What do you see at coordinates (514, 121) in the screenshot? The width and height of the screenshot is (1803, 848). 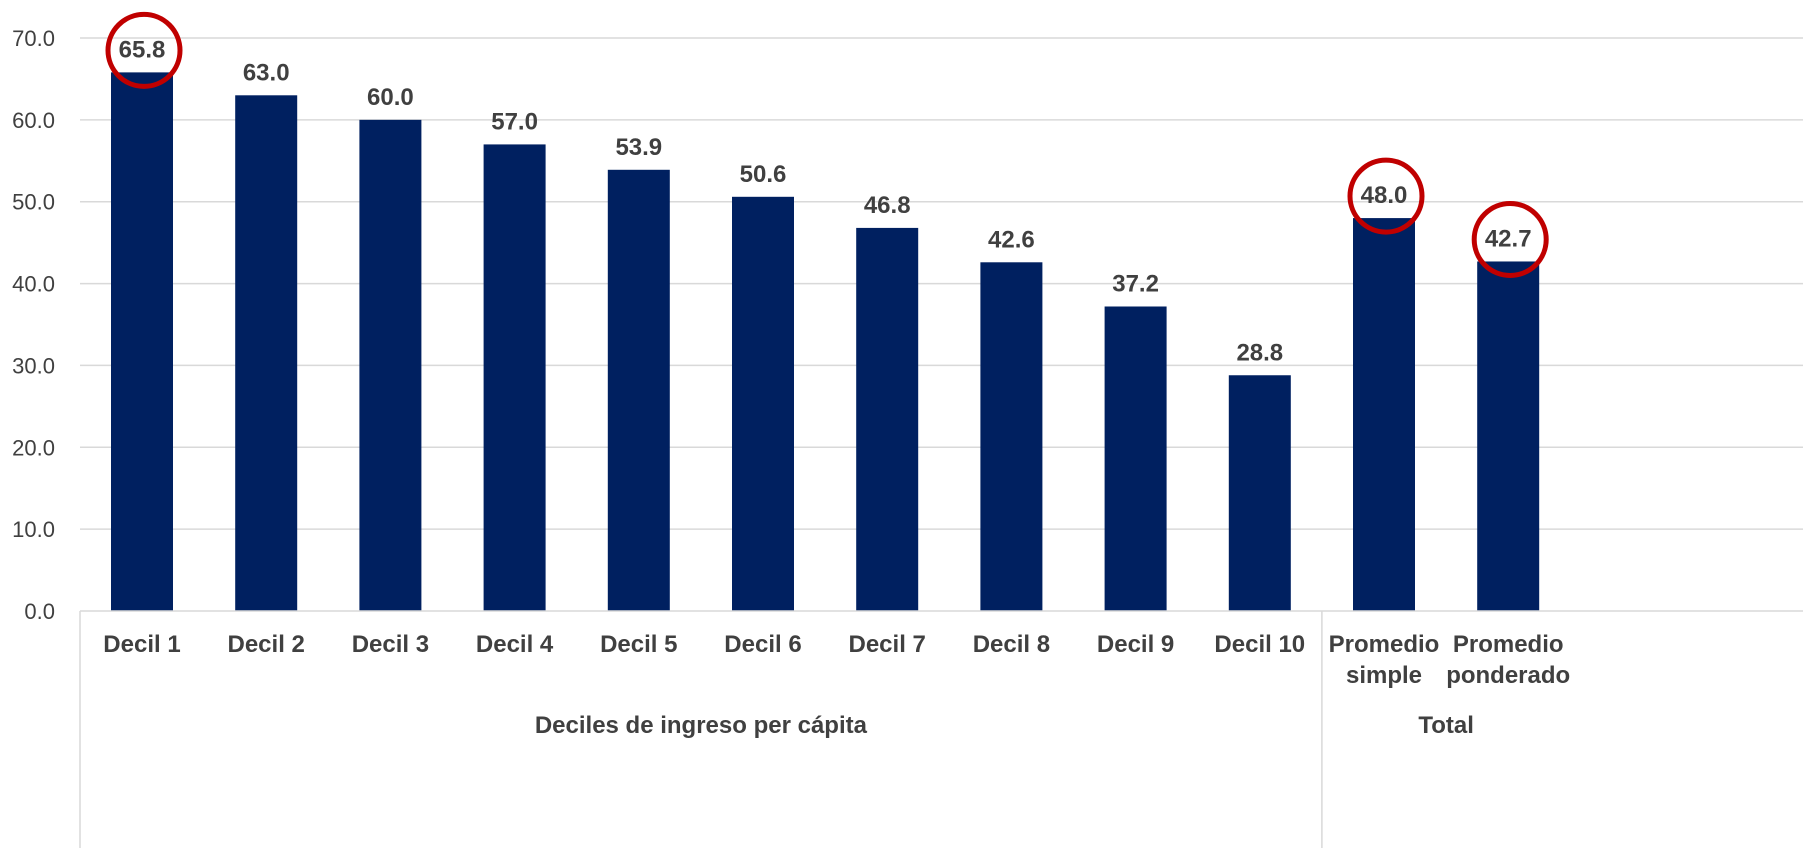 I see `data-label: 57.0` at bounding box center [514, 121].